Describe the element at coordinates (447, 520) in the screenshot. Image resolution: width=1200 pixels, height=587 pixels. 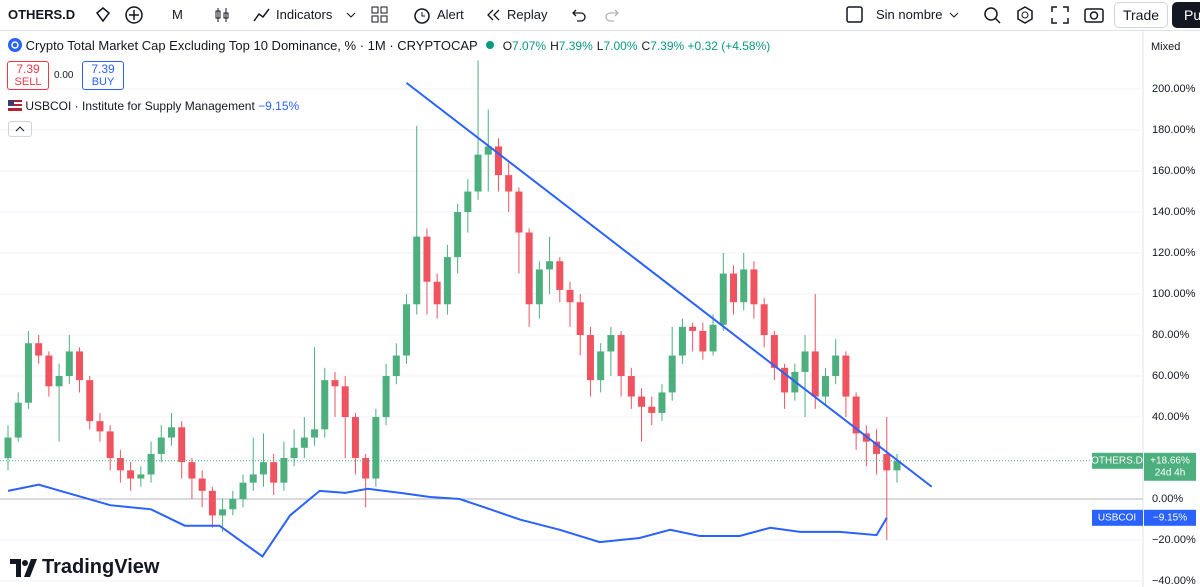
I see `indicator-line` at that location.